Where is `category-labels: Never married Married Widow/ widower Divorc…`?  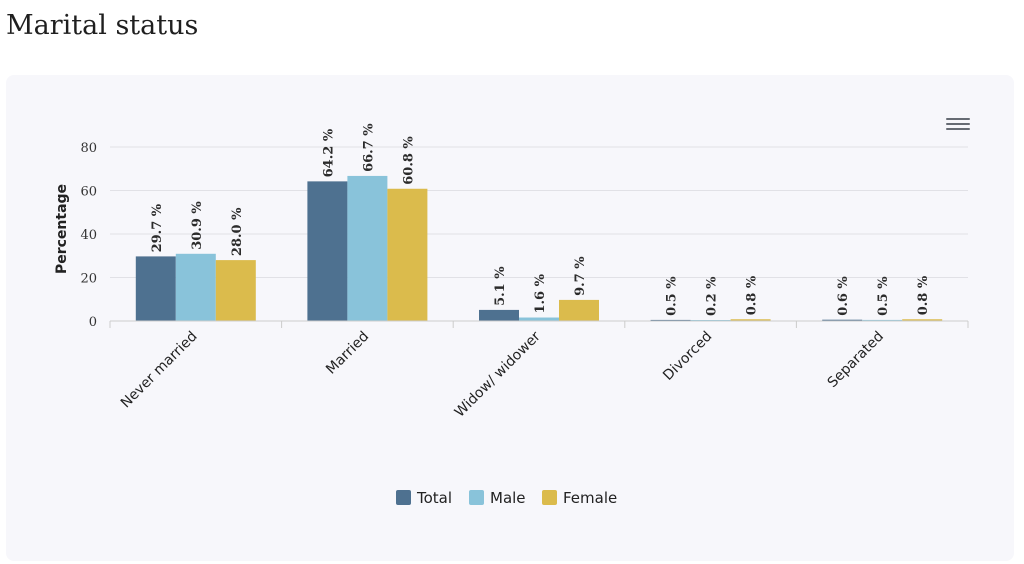
category-labels: Never married Married Widow/ widower Divorc… is located at coordinates (502, 374).